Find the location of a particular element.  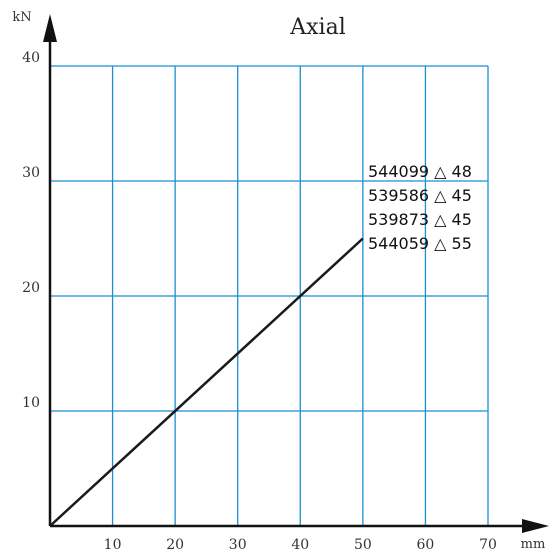

y-tick-label-30: 30 is located at coordinates (31, 173).